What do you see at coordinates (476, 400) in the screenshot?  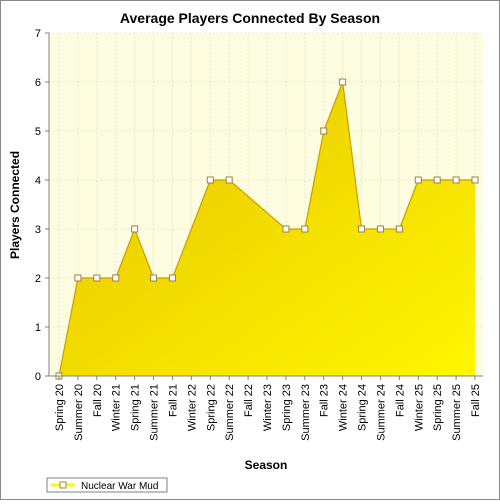 I see `x-tick-label: Fall 25` at bounding box center [476, 400].